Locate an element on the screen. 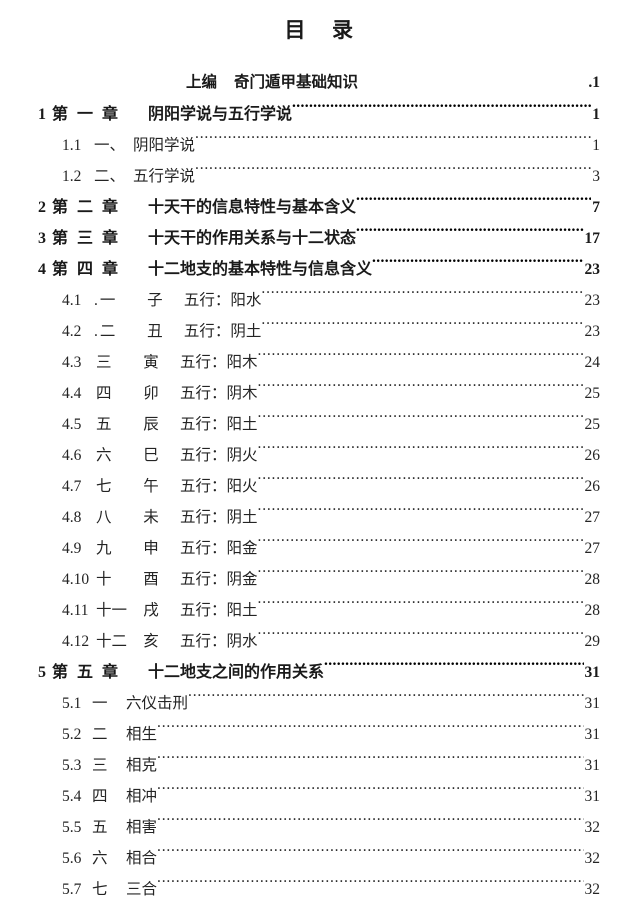 This screenshot has height=918, width=641. toc-section-index: 5.5 is located at coordinates (72, 828).